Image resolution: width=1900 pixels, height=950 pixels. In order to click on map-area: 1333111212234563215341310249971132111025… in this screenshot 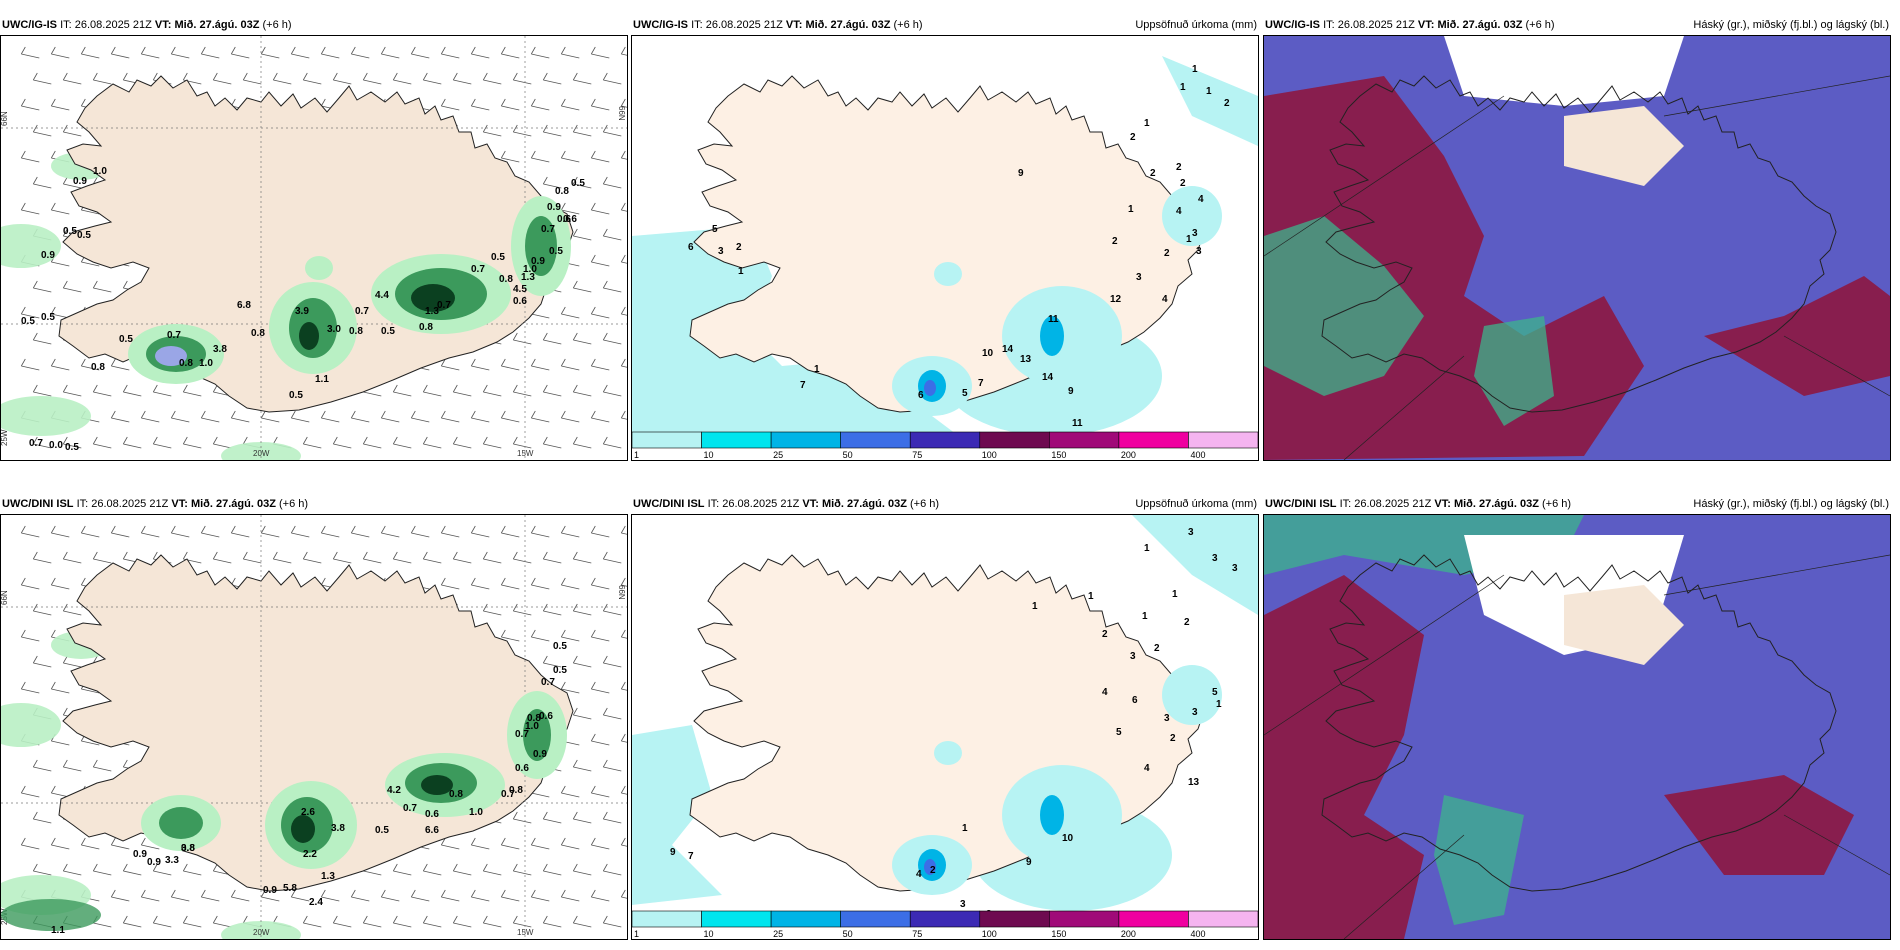, I will do `click(945, 727)`.